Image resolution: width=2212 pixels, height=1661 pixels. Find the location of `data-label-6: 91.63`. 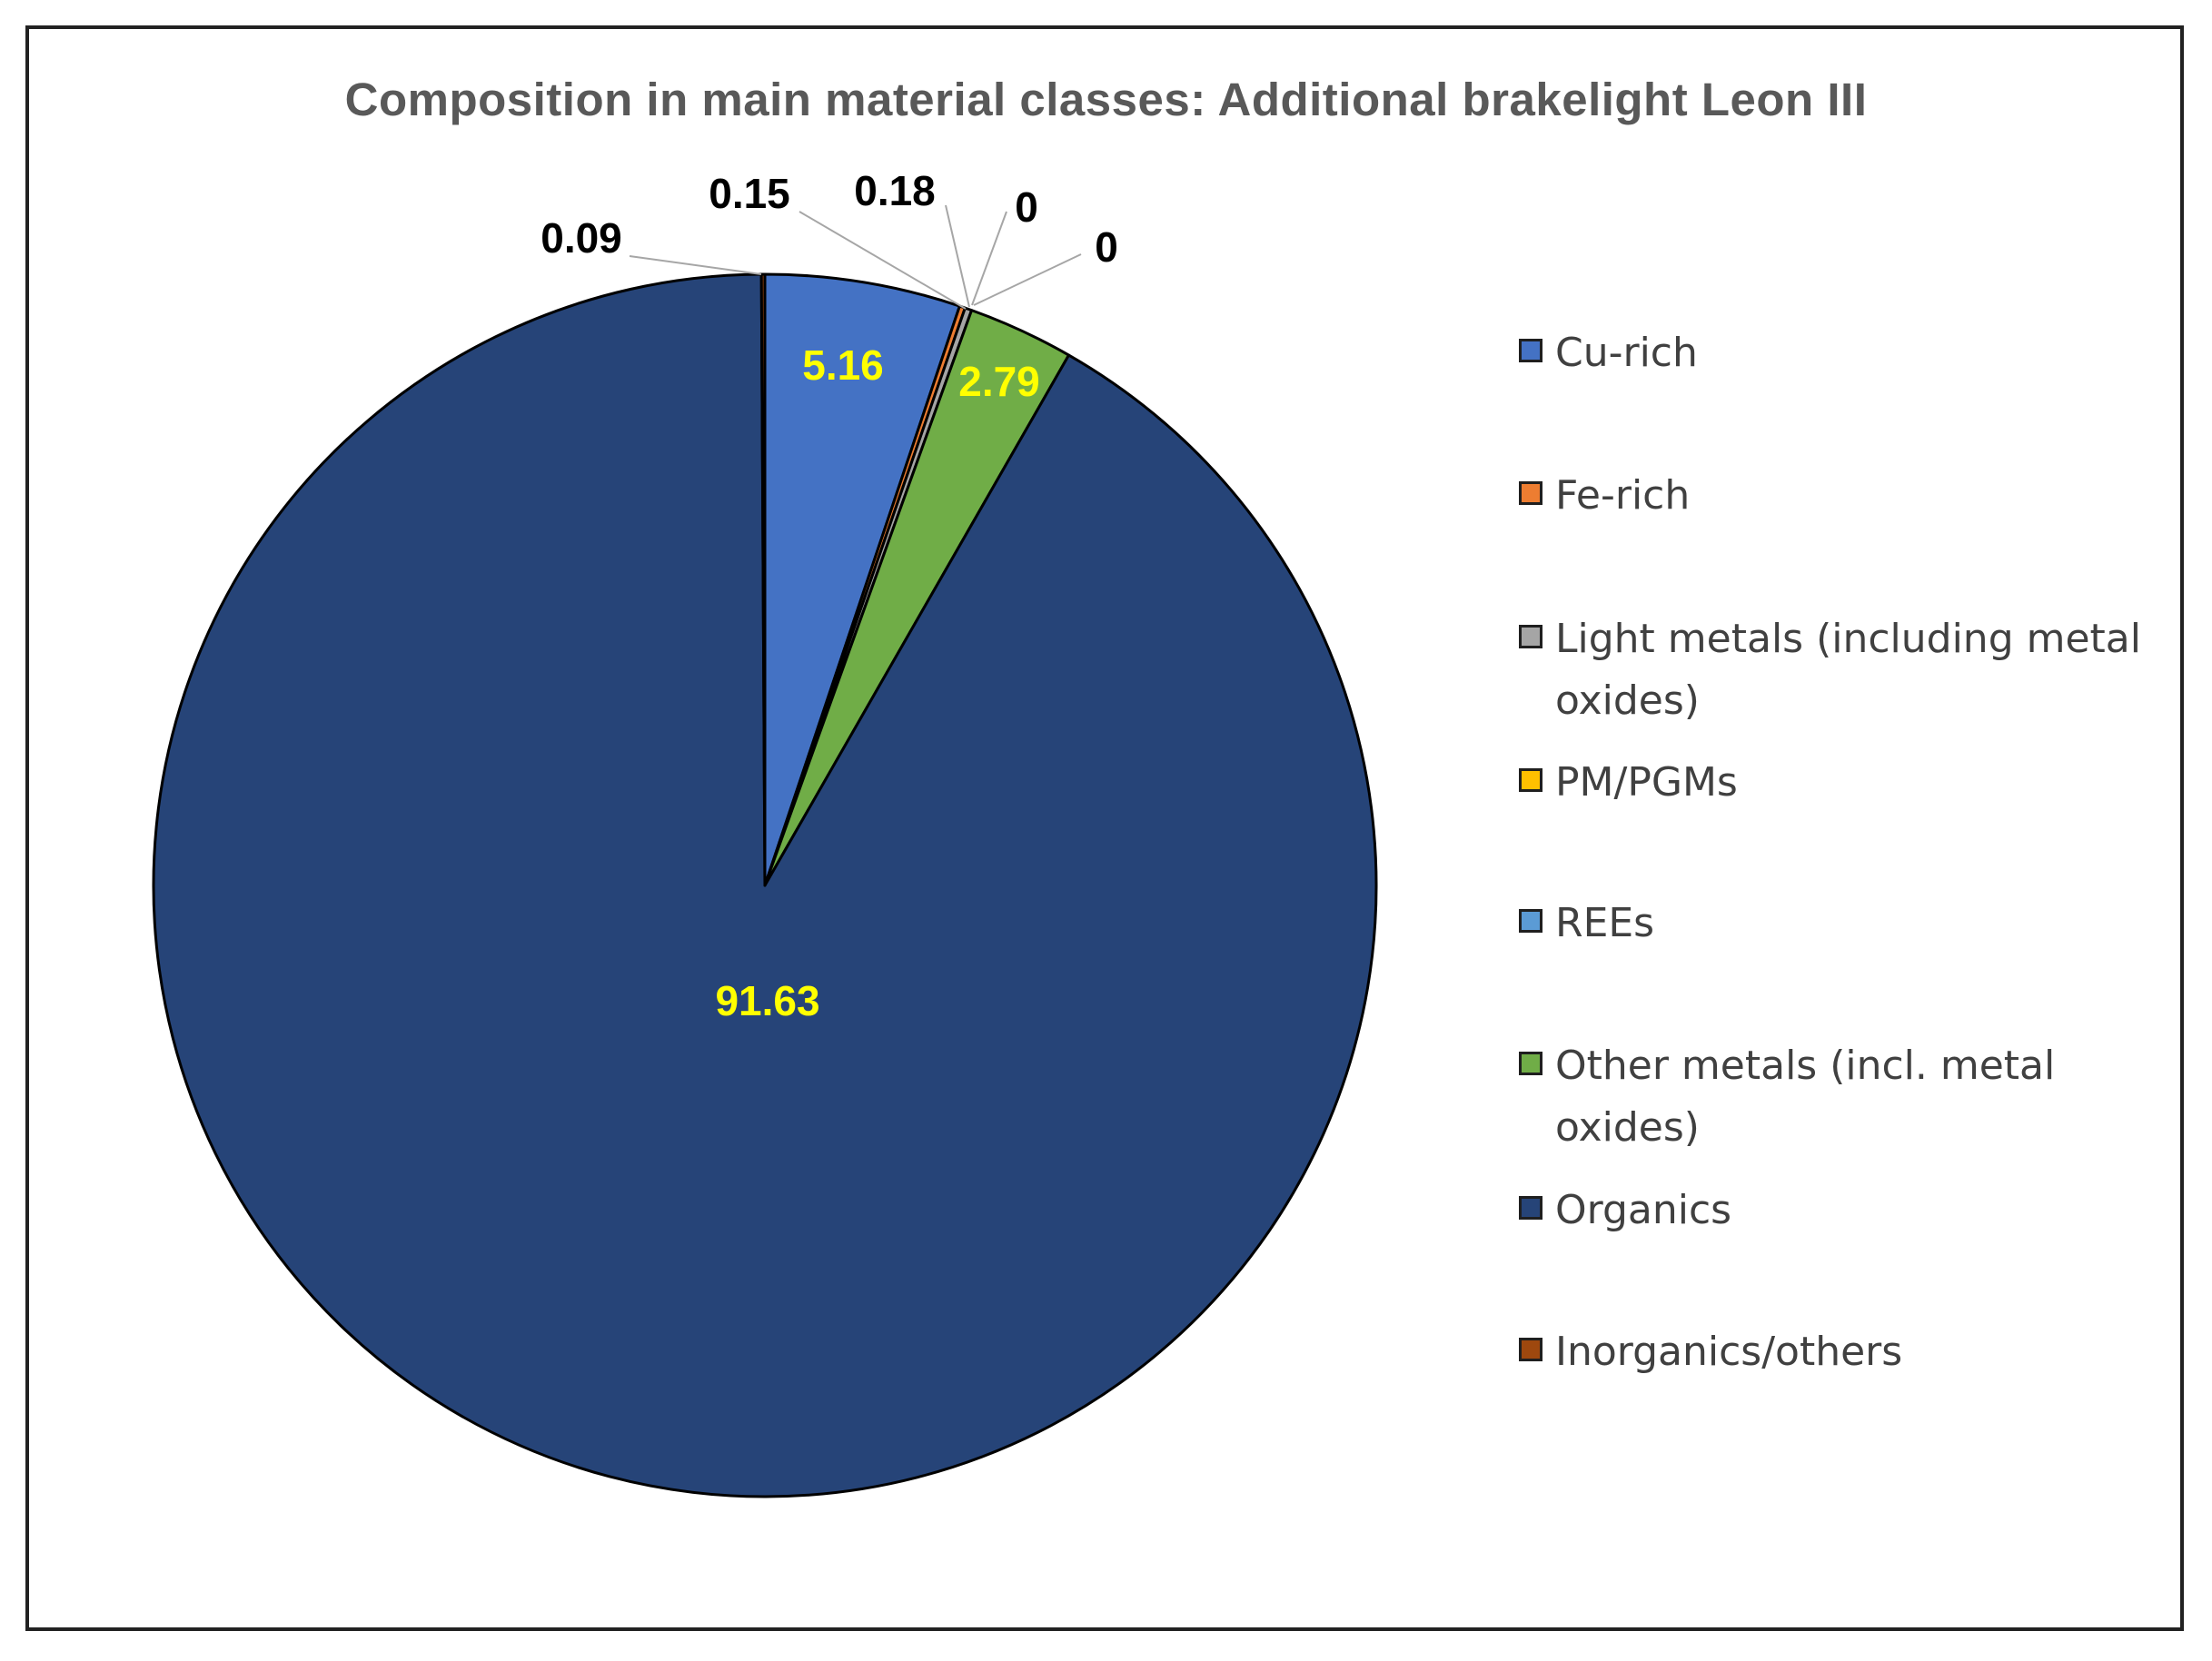

data-label-6: 91.63 is located at coordinates (767, 1000).